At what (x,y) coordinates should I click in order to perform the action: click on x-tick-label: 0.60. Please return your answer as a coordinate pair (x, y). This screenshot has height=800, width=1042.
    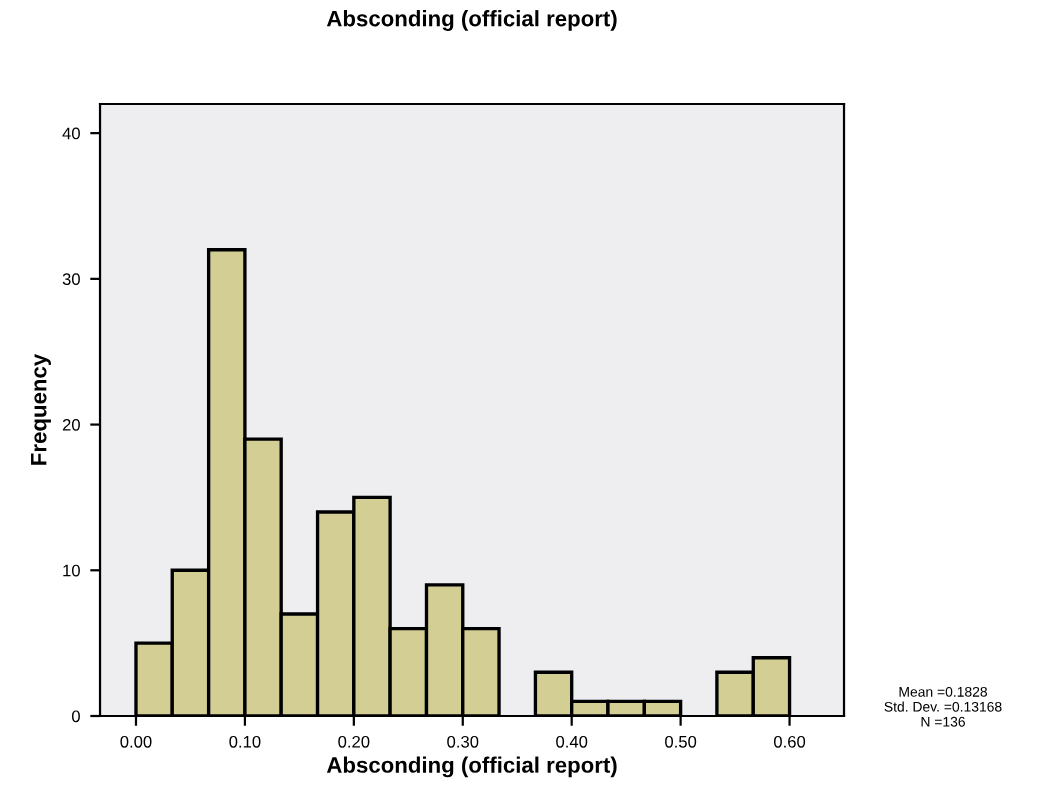
    Looking at the image, I should click on (789, 741).